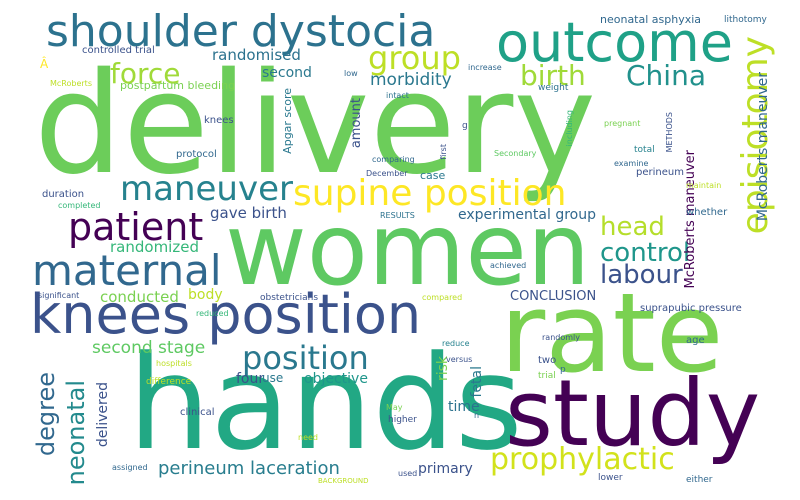 The image size is (800, 500). Describe the element at coordinates (249, 468) in the screenshot. I see `word-perineum-laceration: perineum laceration` at that location.